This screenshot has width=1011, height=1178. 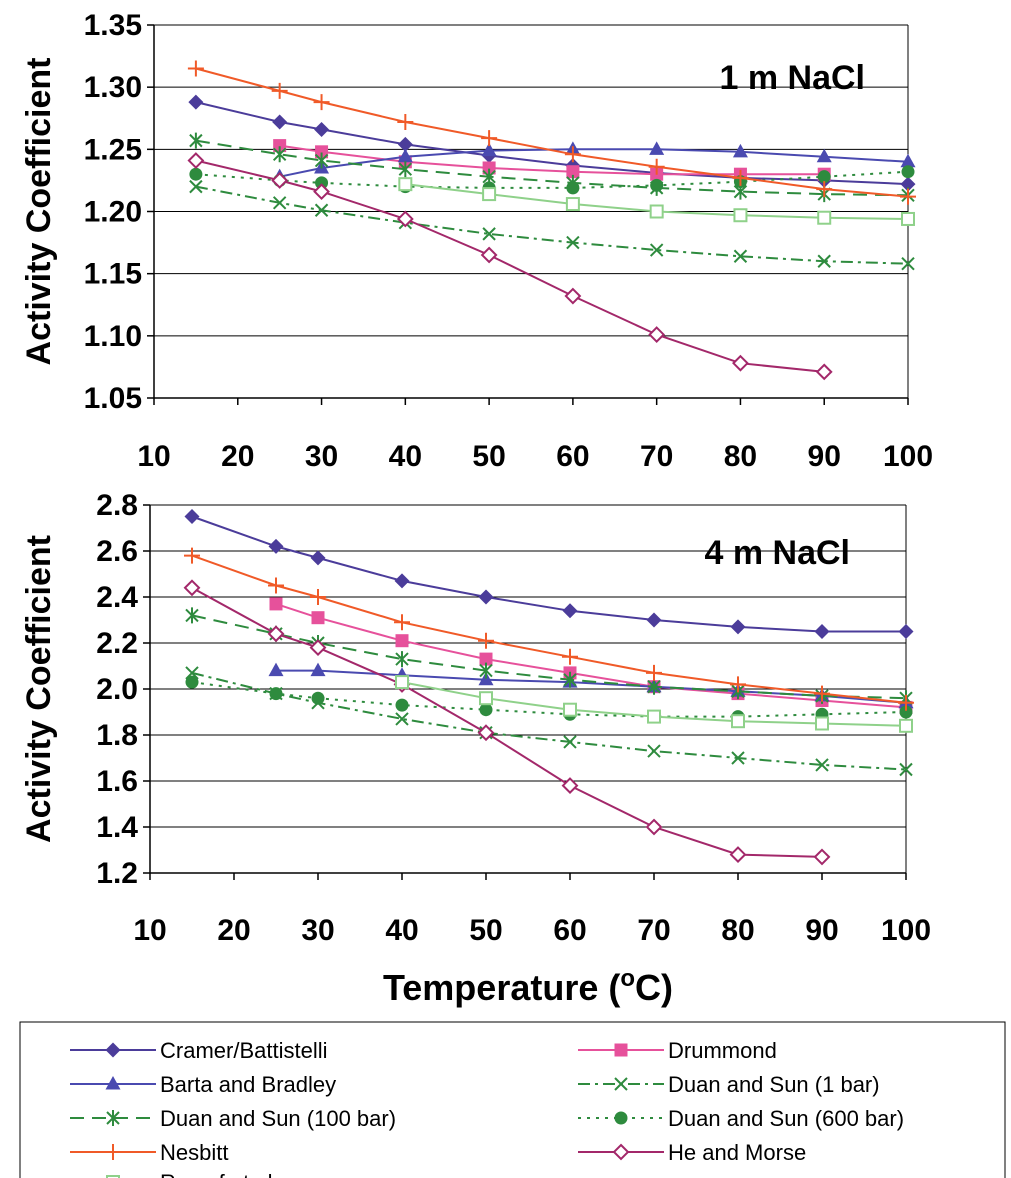 I want to click on legend-entry: Duan and Sun (100 bar), so click(x=233, y=1118).